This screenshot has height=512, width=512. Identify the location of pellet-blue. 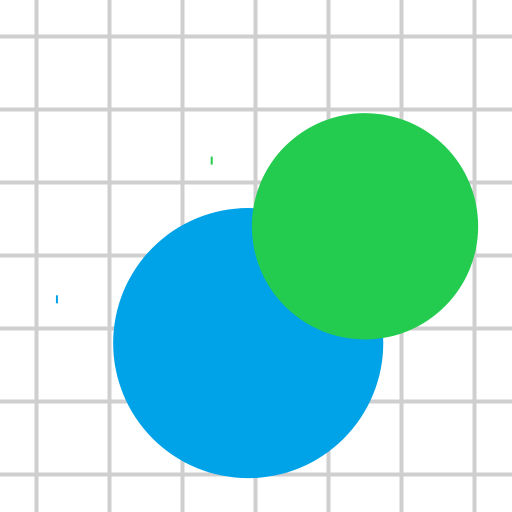
(56, 299).